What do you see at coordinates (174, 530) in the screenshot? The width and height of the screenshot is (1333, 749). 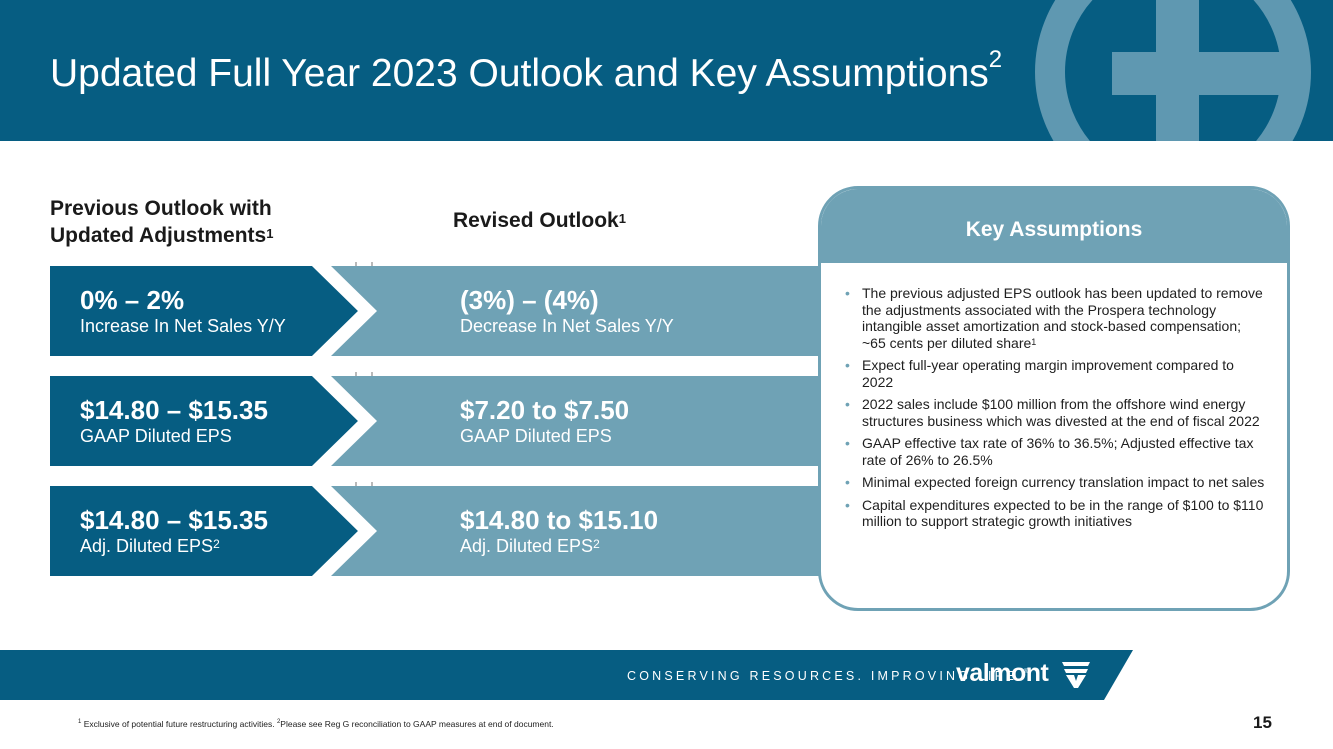 I see `previous-adj-eps: $14.80 – $15.35 Adj. Diluted EPS2` at bounding box center [174, 530].